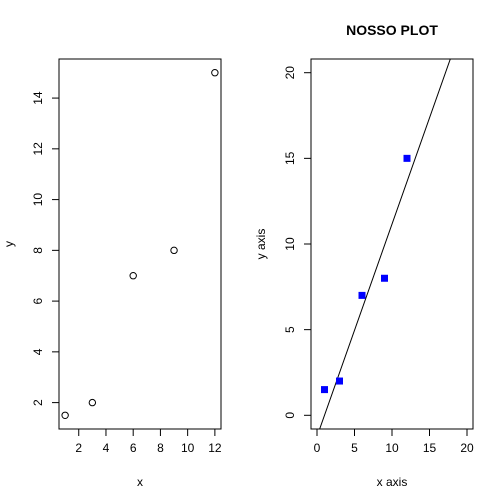  I want to click on left-y-tick-label: 4, so click(38, 351).